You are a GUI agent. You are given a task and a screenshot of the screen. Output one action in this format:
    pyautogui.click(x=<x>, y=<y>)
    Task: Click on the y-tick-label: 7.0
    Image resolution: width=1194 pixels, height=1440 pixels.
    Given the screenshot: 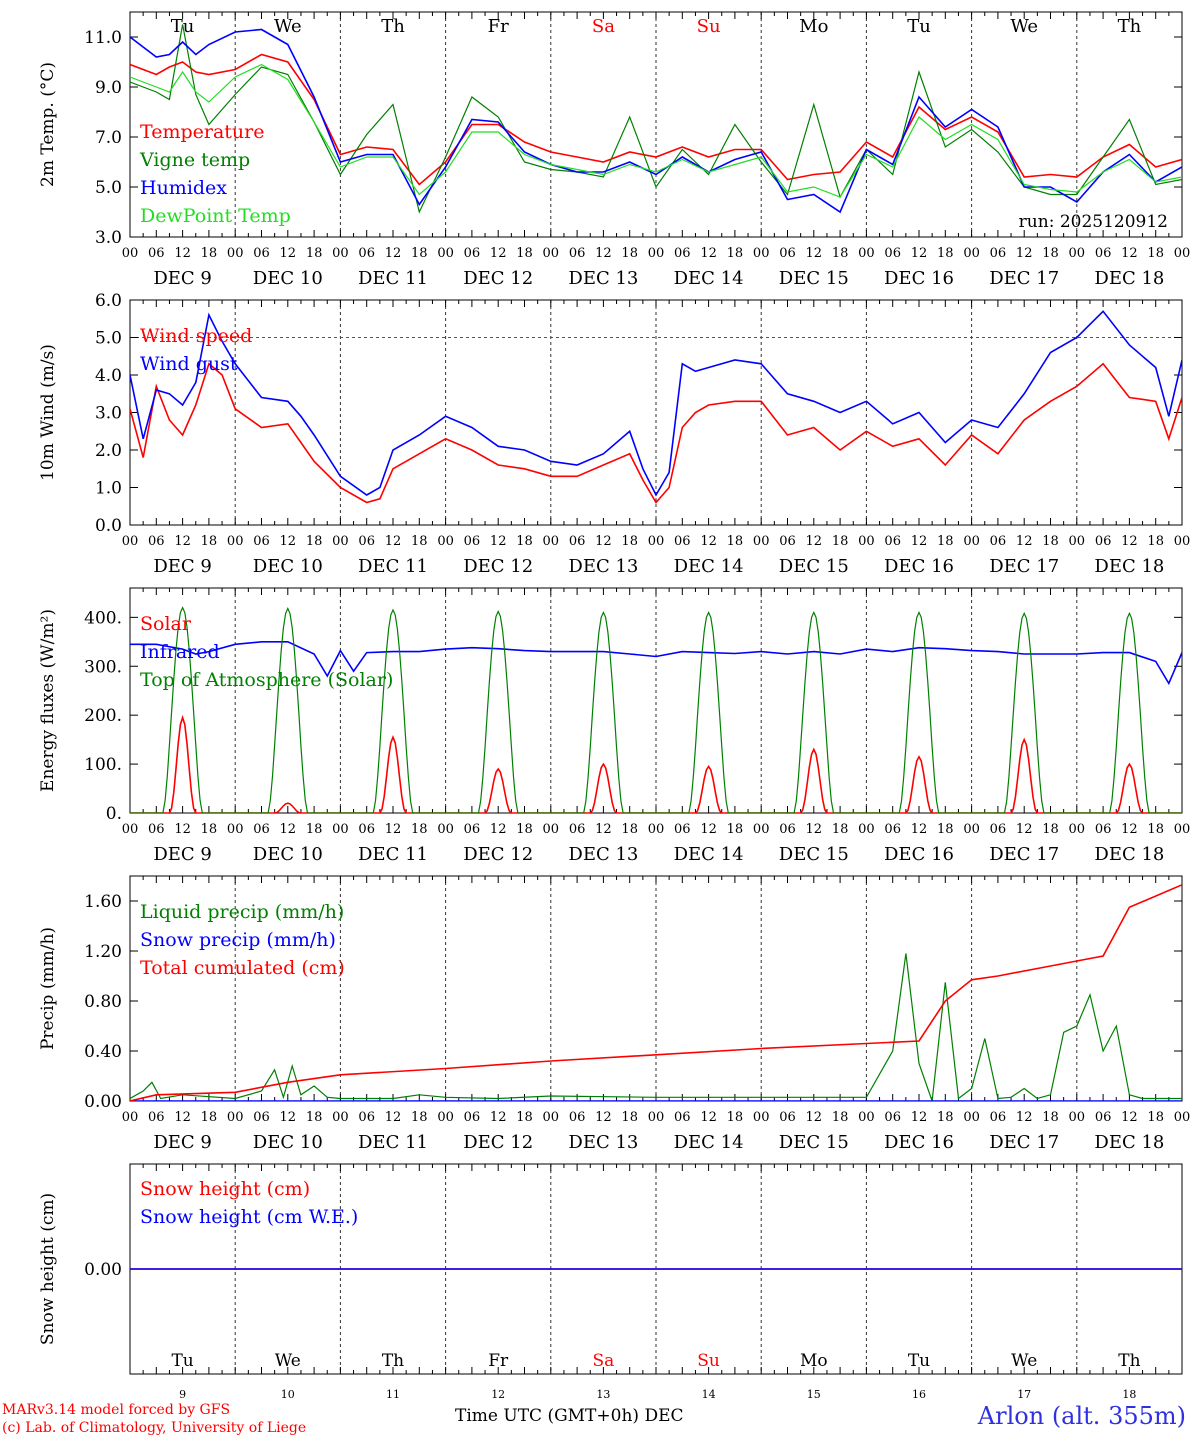 What is the action you would take?
    pyautogui.click(x=108, y=138)
    